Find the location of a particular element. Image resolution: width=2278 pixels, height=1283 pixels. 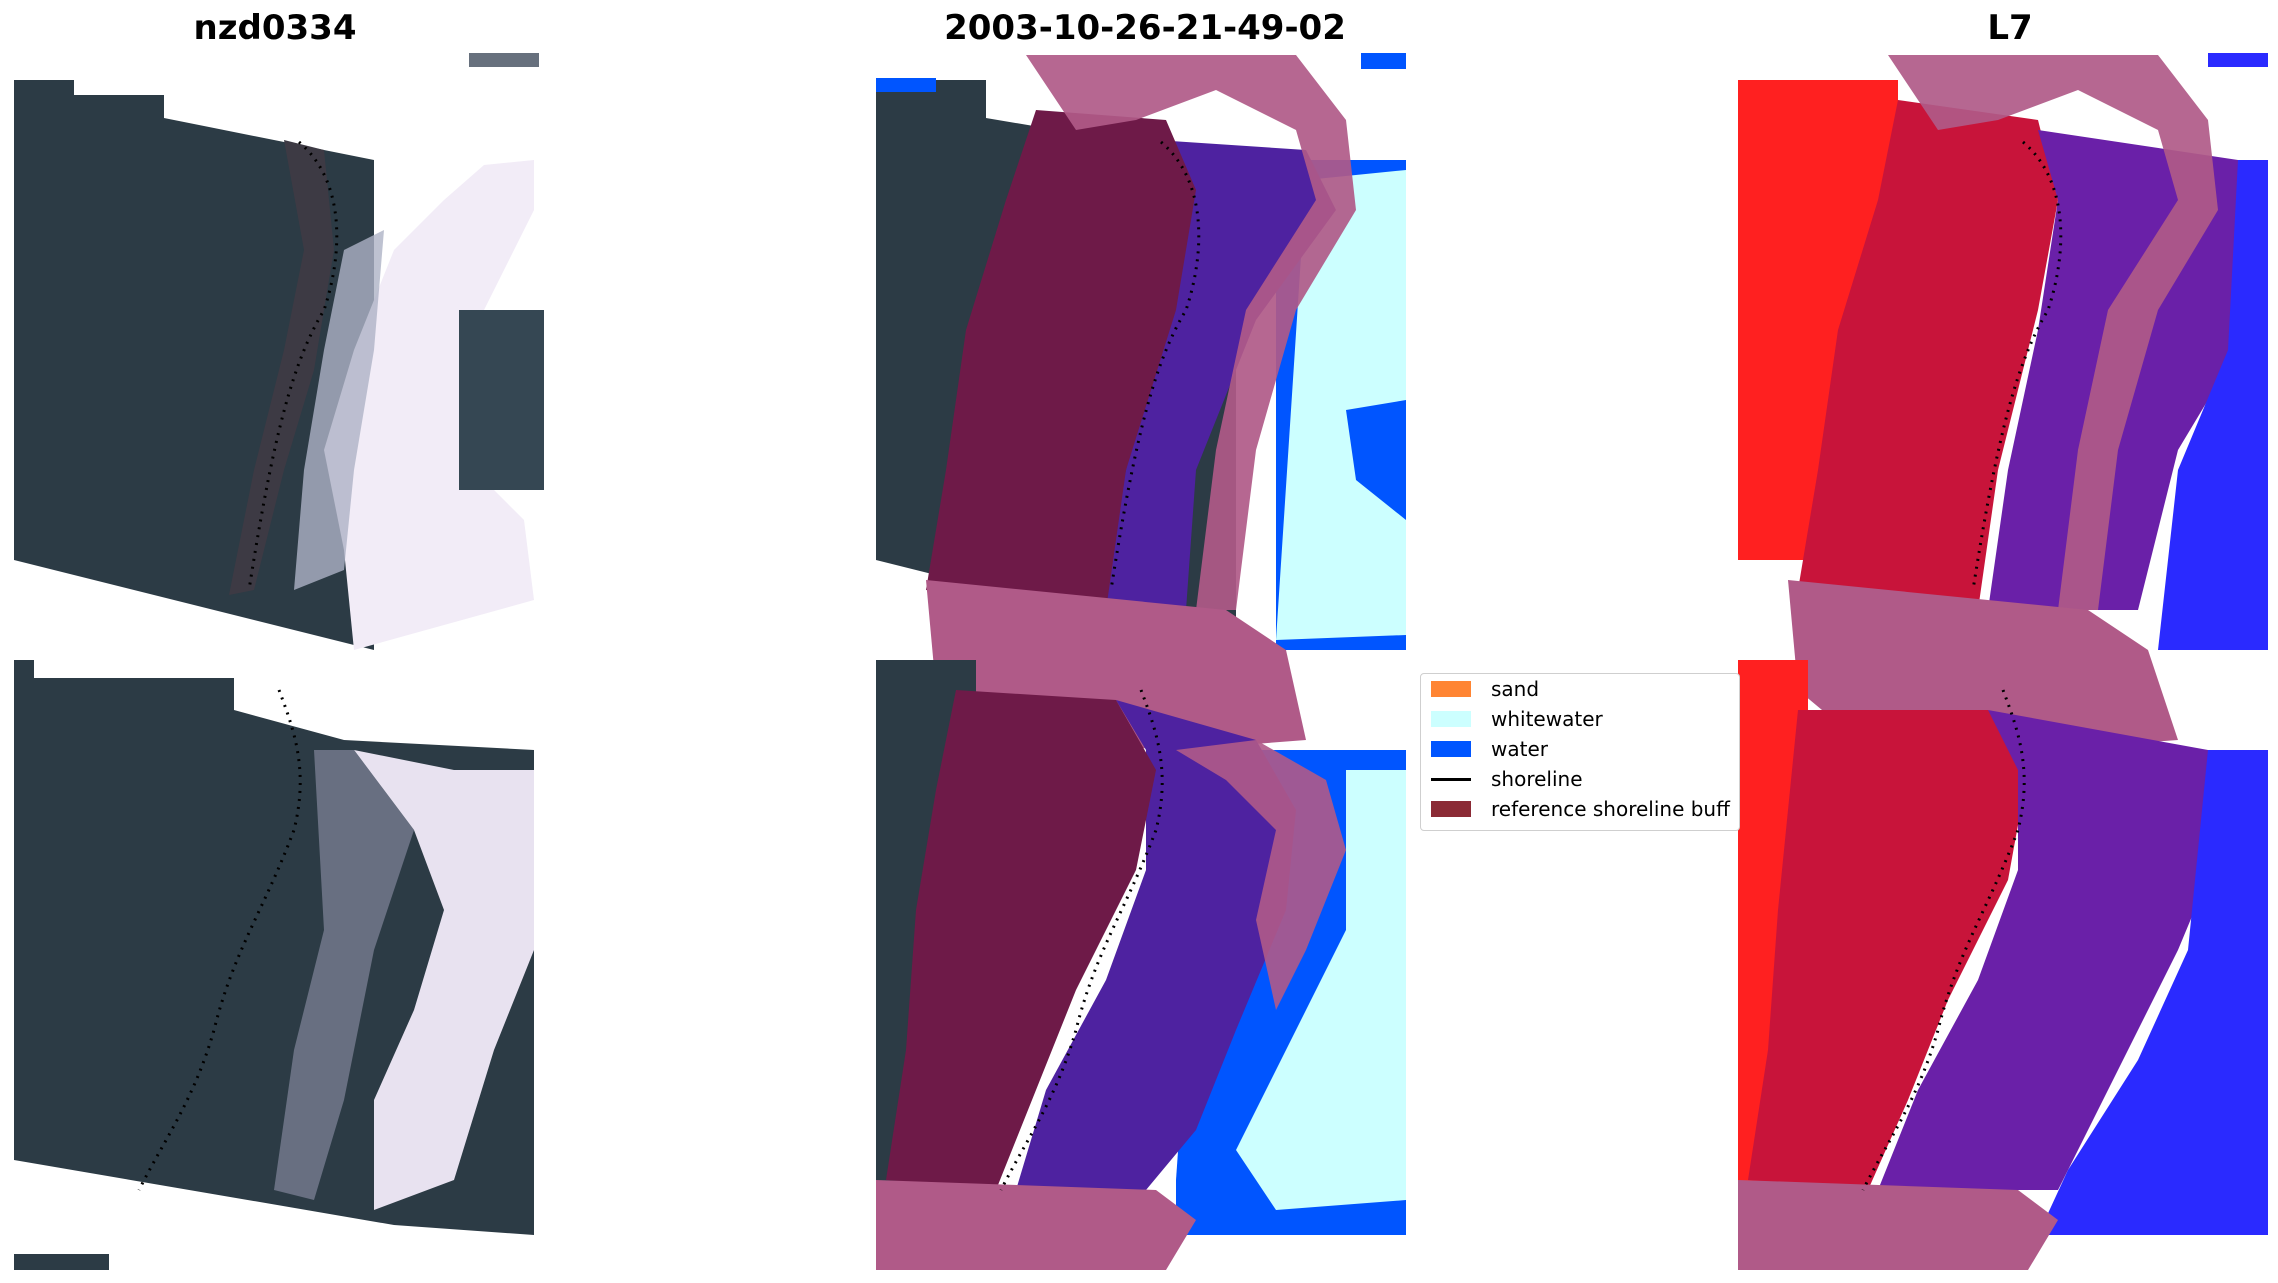

legend-item-reference-buffer: reference shoreline buff is located at coordinates (1580, 809).